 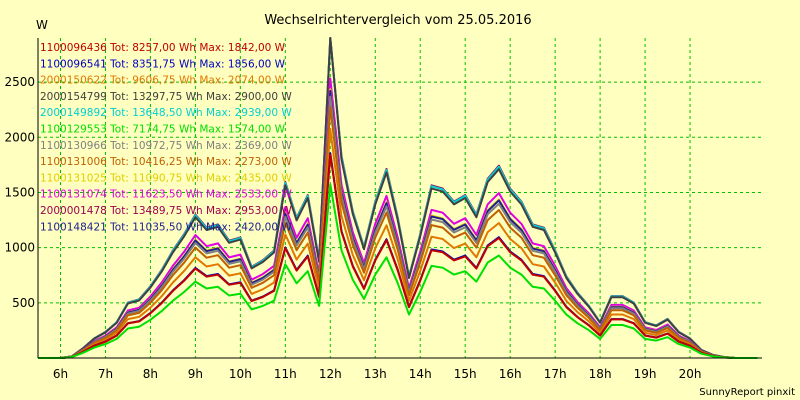 What do you see at coordinates (510, 374) in the screenshot?
I see `x-tick-label: 16h` at bounding box center [510, 374].